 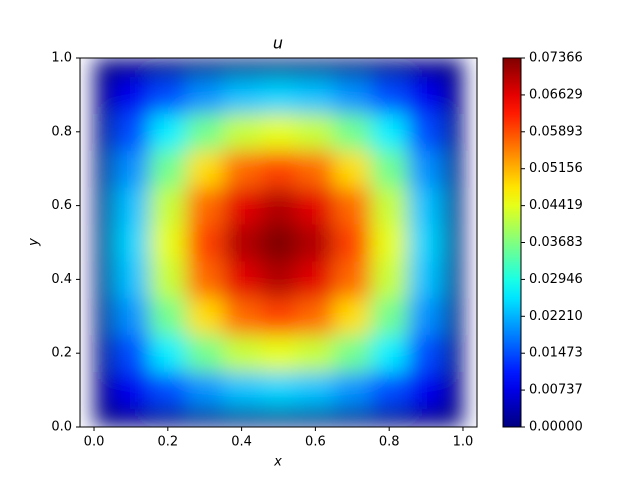 I want to click on y-axis-label: y, so click(x=34, y=242).